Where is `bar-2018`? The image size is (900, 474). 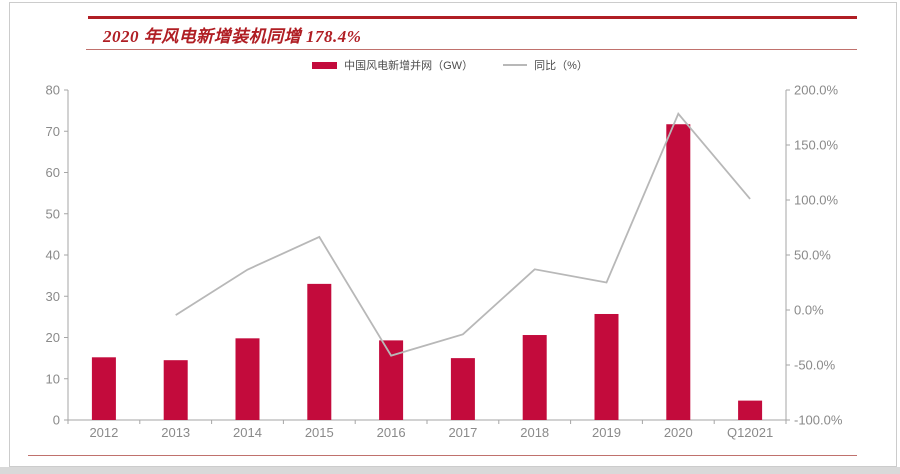
bar-2018 is located at coordinates (534, 377).